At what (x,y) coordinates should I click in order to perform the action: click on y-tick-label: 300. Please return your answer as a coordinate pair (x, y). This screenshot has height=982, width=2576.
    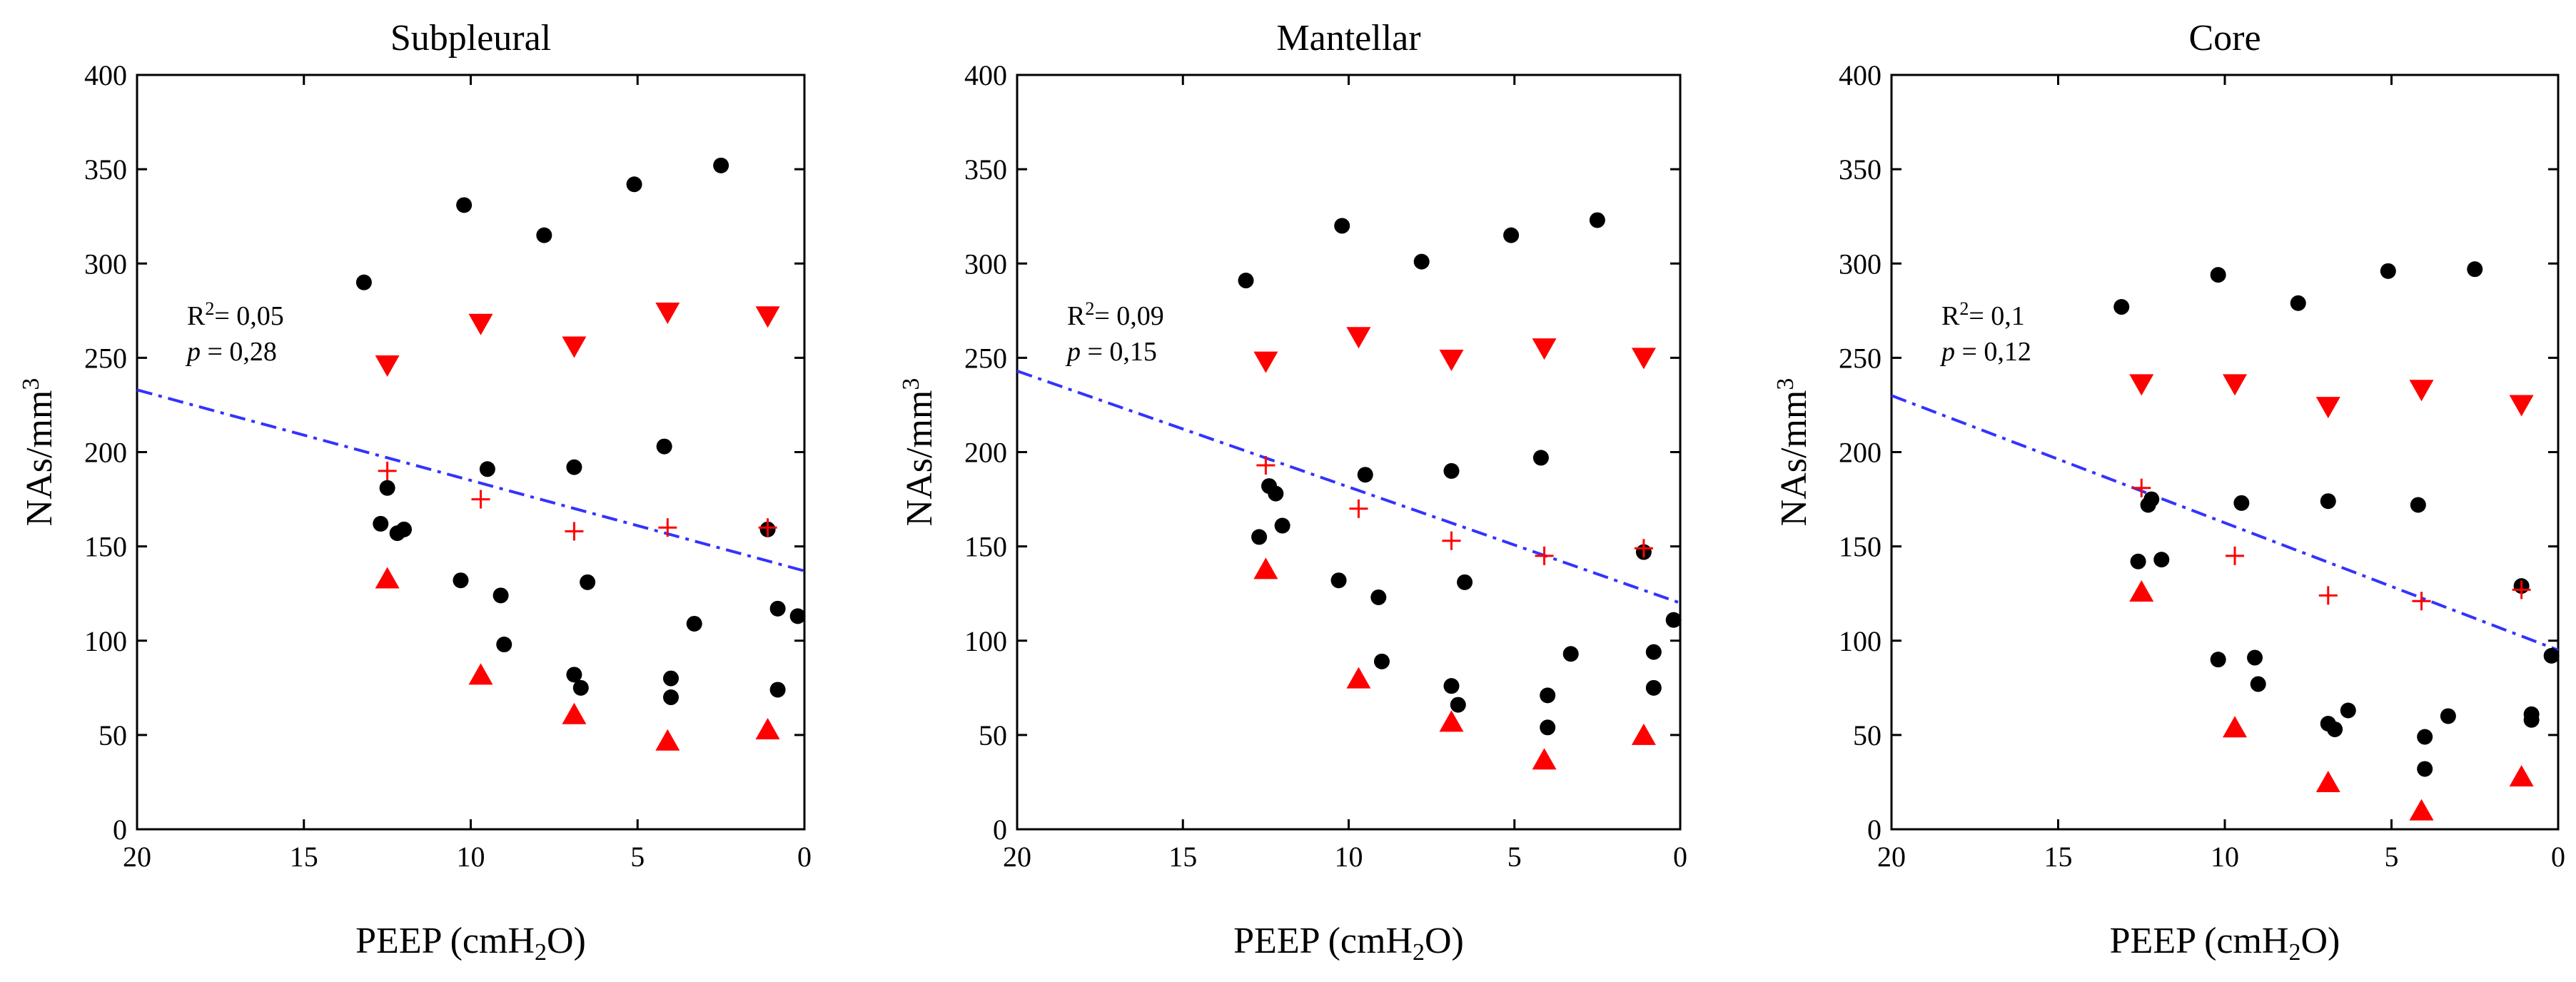
    Looking at the image, I should click on (985, 264).